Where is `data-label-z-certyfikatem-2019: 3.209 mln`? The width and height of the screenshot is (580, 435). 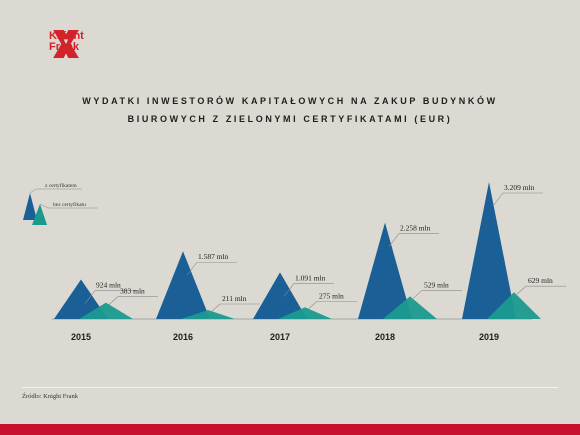 data-label-z-certyfikatem-2019: 3.209 mln is located at coordinates (519, 187).